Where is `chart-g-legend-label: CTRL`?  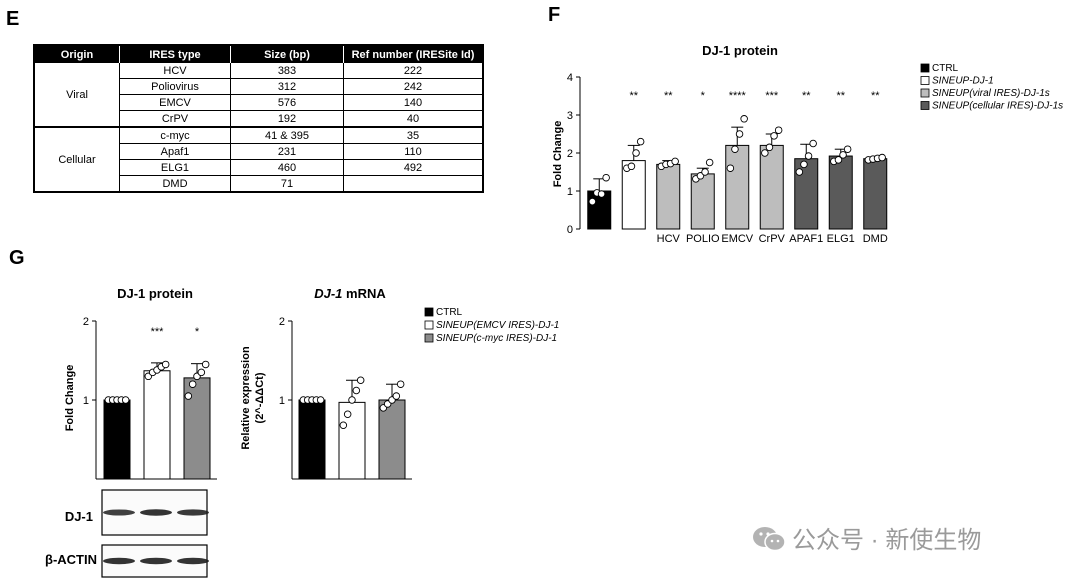
chart-g-legend-label: CTRL is located at coordinates (449, 312).